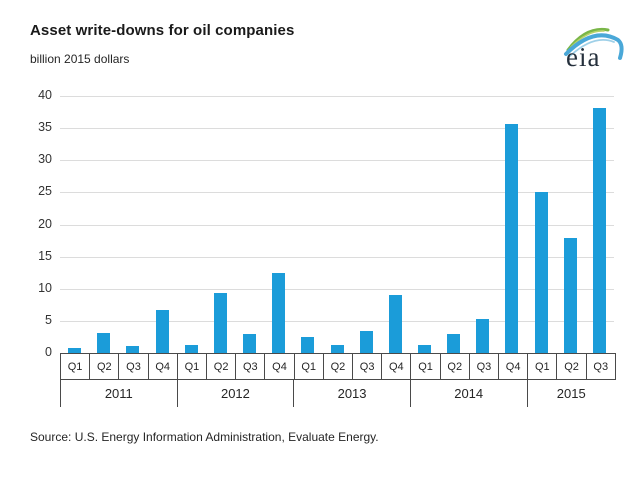 Image resolution: width=640 pixels, height=480 pixels. Describe the element at coordinates (191, 348) in the screenshot. I see `bar-Q1-2012` at that location.